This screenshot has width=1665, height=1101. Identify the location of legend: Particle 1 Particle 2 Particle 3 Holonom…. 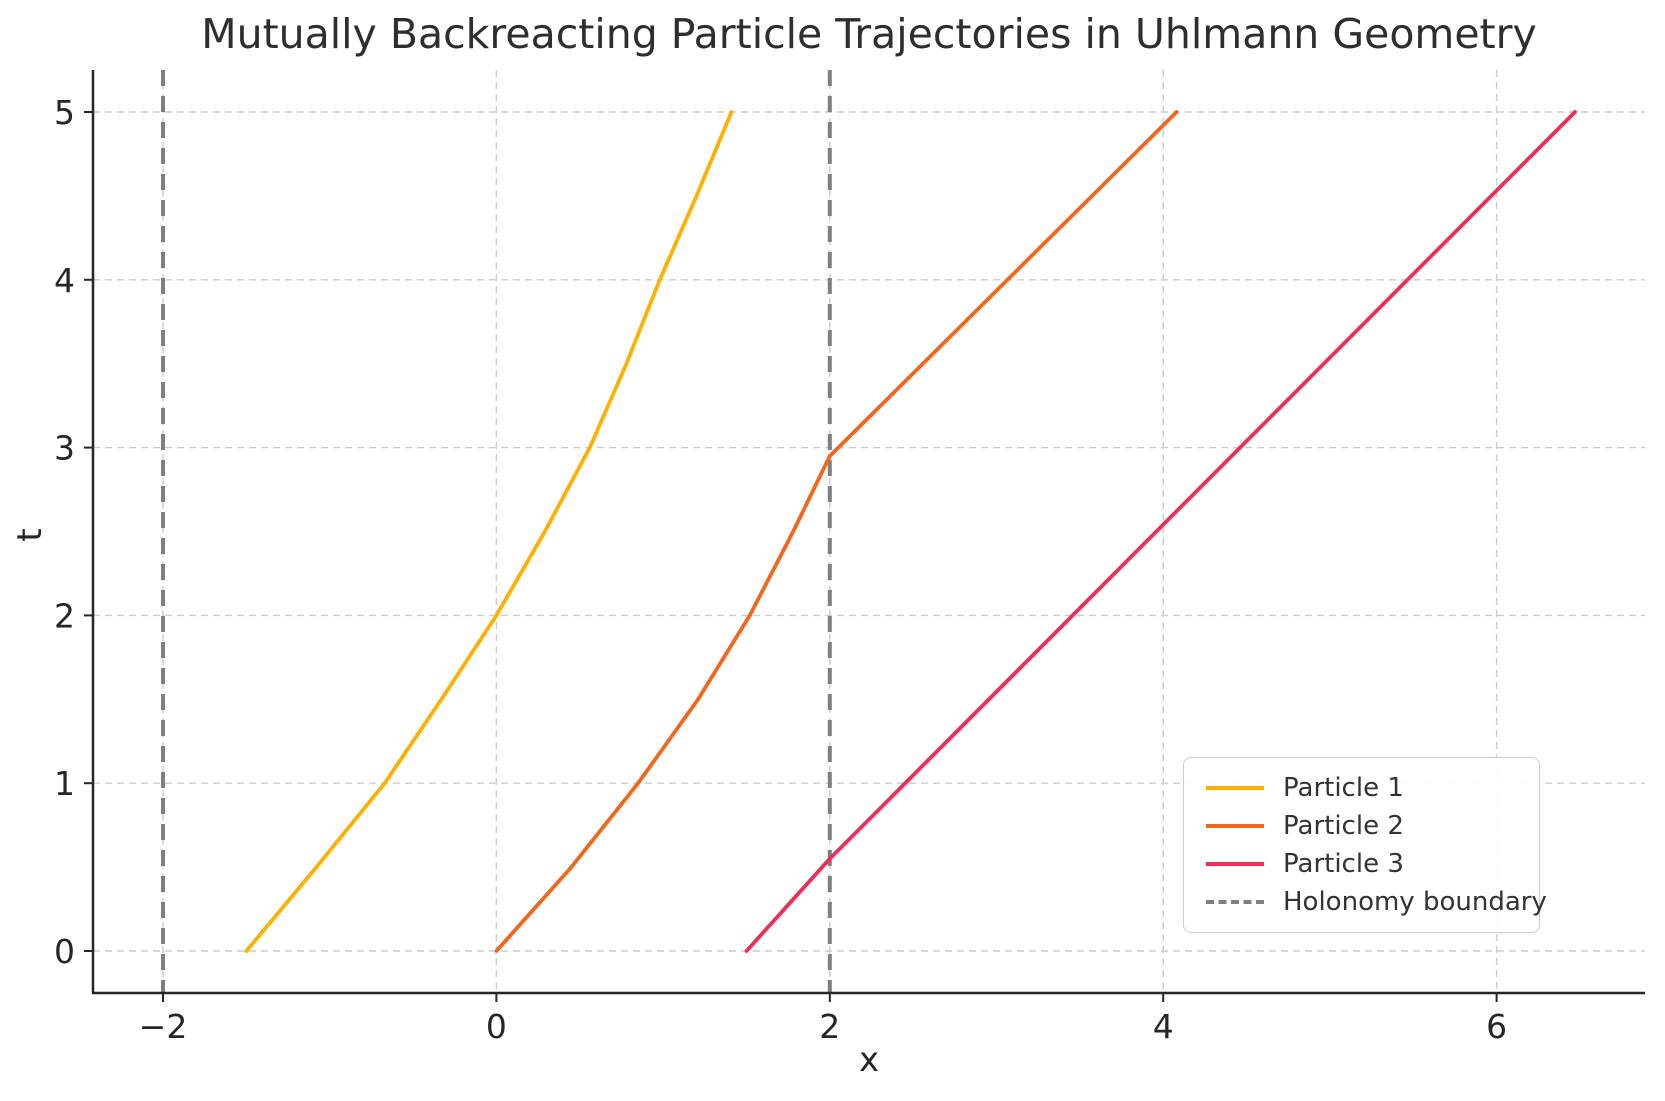
(1365, 845).